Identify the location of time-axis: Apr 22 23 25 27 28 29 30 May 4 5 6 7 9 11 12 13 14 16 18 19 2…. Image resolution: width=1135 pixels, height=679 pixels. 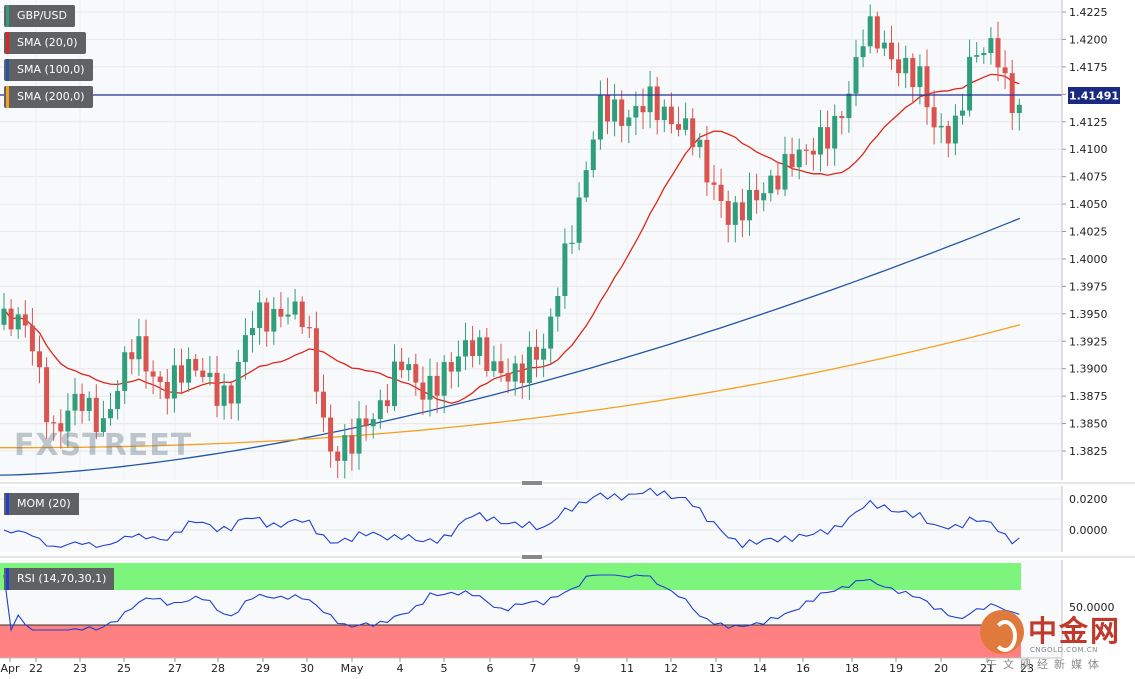
(531, 666).